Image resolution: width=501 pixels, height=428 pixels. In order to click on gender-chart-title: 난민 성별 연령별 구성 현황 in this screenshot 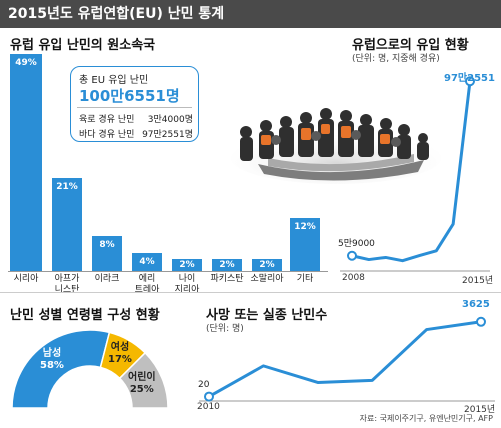, I will do `click(85, 315)`.